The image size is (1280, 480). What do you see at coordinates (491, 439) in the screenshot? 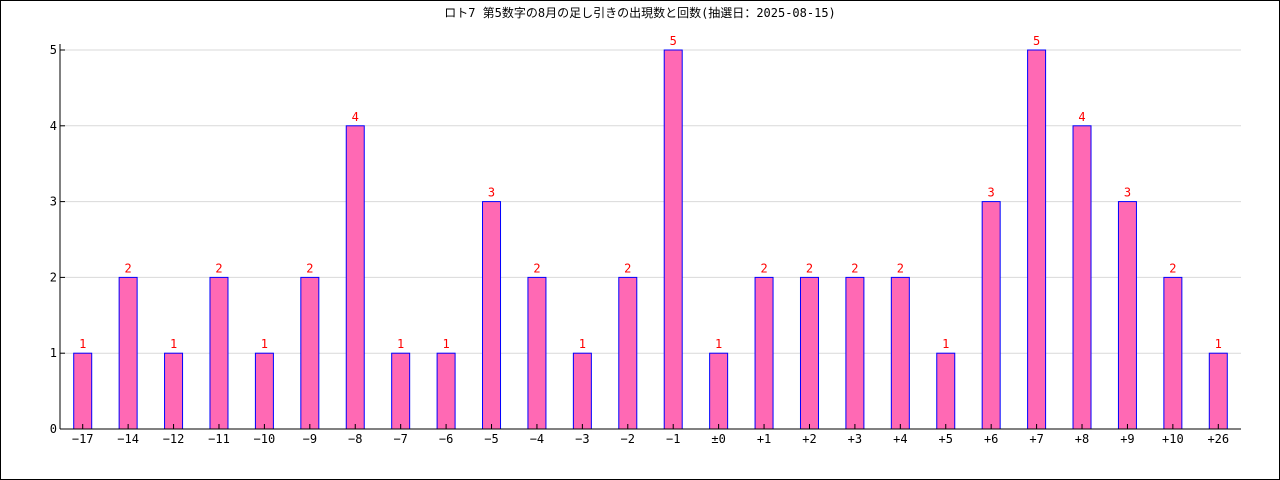
I see `x-tick-label: −5` at bounding box center [491, 439].